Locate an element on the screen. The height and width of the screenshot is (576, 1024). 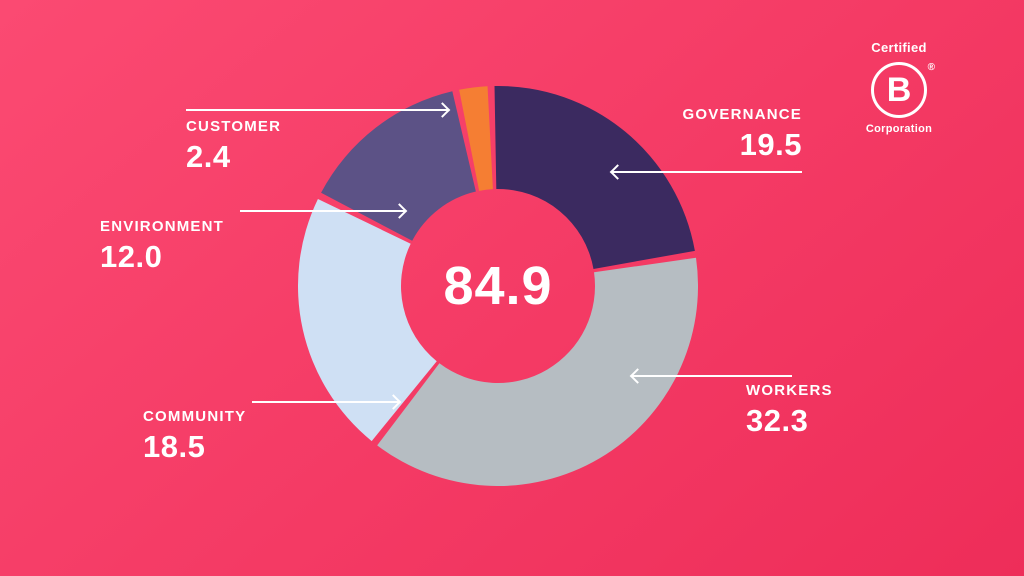
registered-trademark-icon: ® is located at coordinates (931, 67).